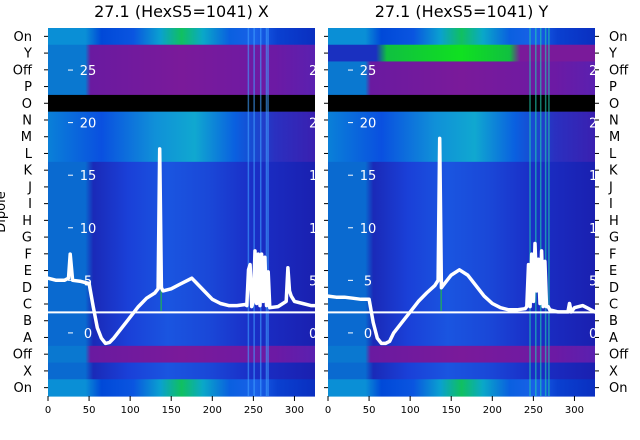  What do you see at coordinates (451, 410) in the screenshot?
I see `x-tick-label: 150` at bounding box center [451, 410].